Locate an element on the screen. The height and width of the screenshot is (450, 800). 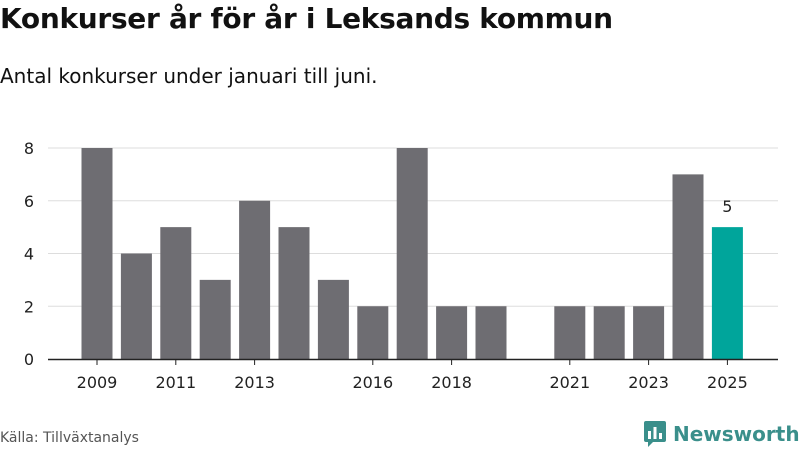
chart-subtitle: Antal konkurser under januari till juni. is located at coordinates (189, 76).